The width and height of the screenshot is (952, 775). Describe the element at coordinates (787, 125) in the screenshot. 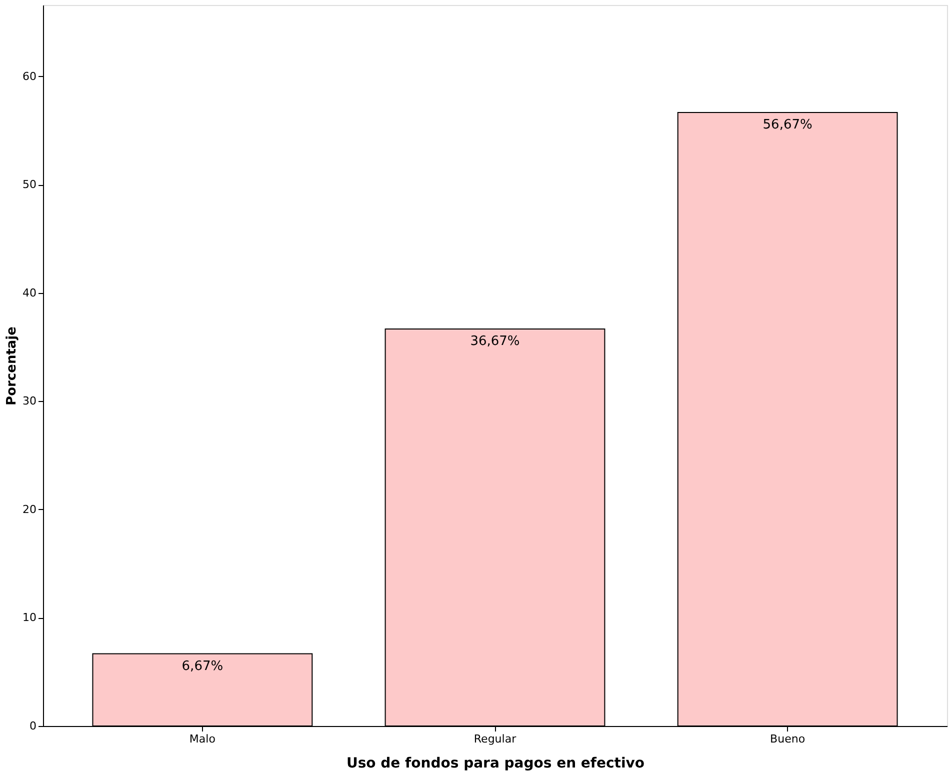

I see `data-label: 56,67%` at that location.